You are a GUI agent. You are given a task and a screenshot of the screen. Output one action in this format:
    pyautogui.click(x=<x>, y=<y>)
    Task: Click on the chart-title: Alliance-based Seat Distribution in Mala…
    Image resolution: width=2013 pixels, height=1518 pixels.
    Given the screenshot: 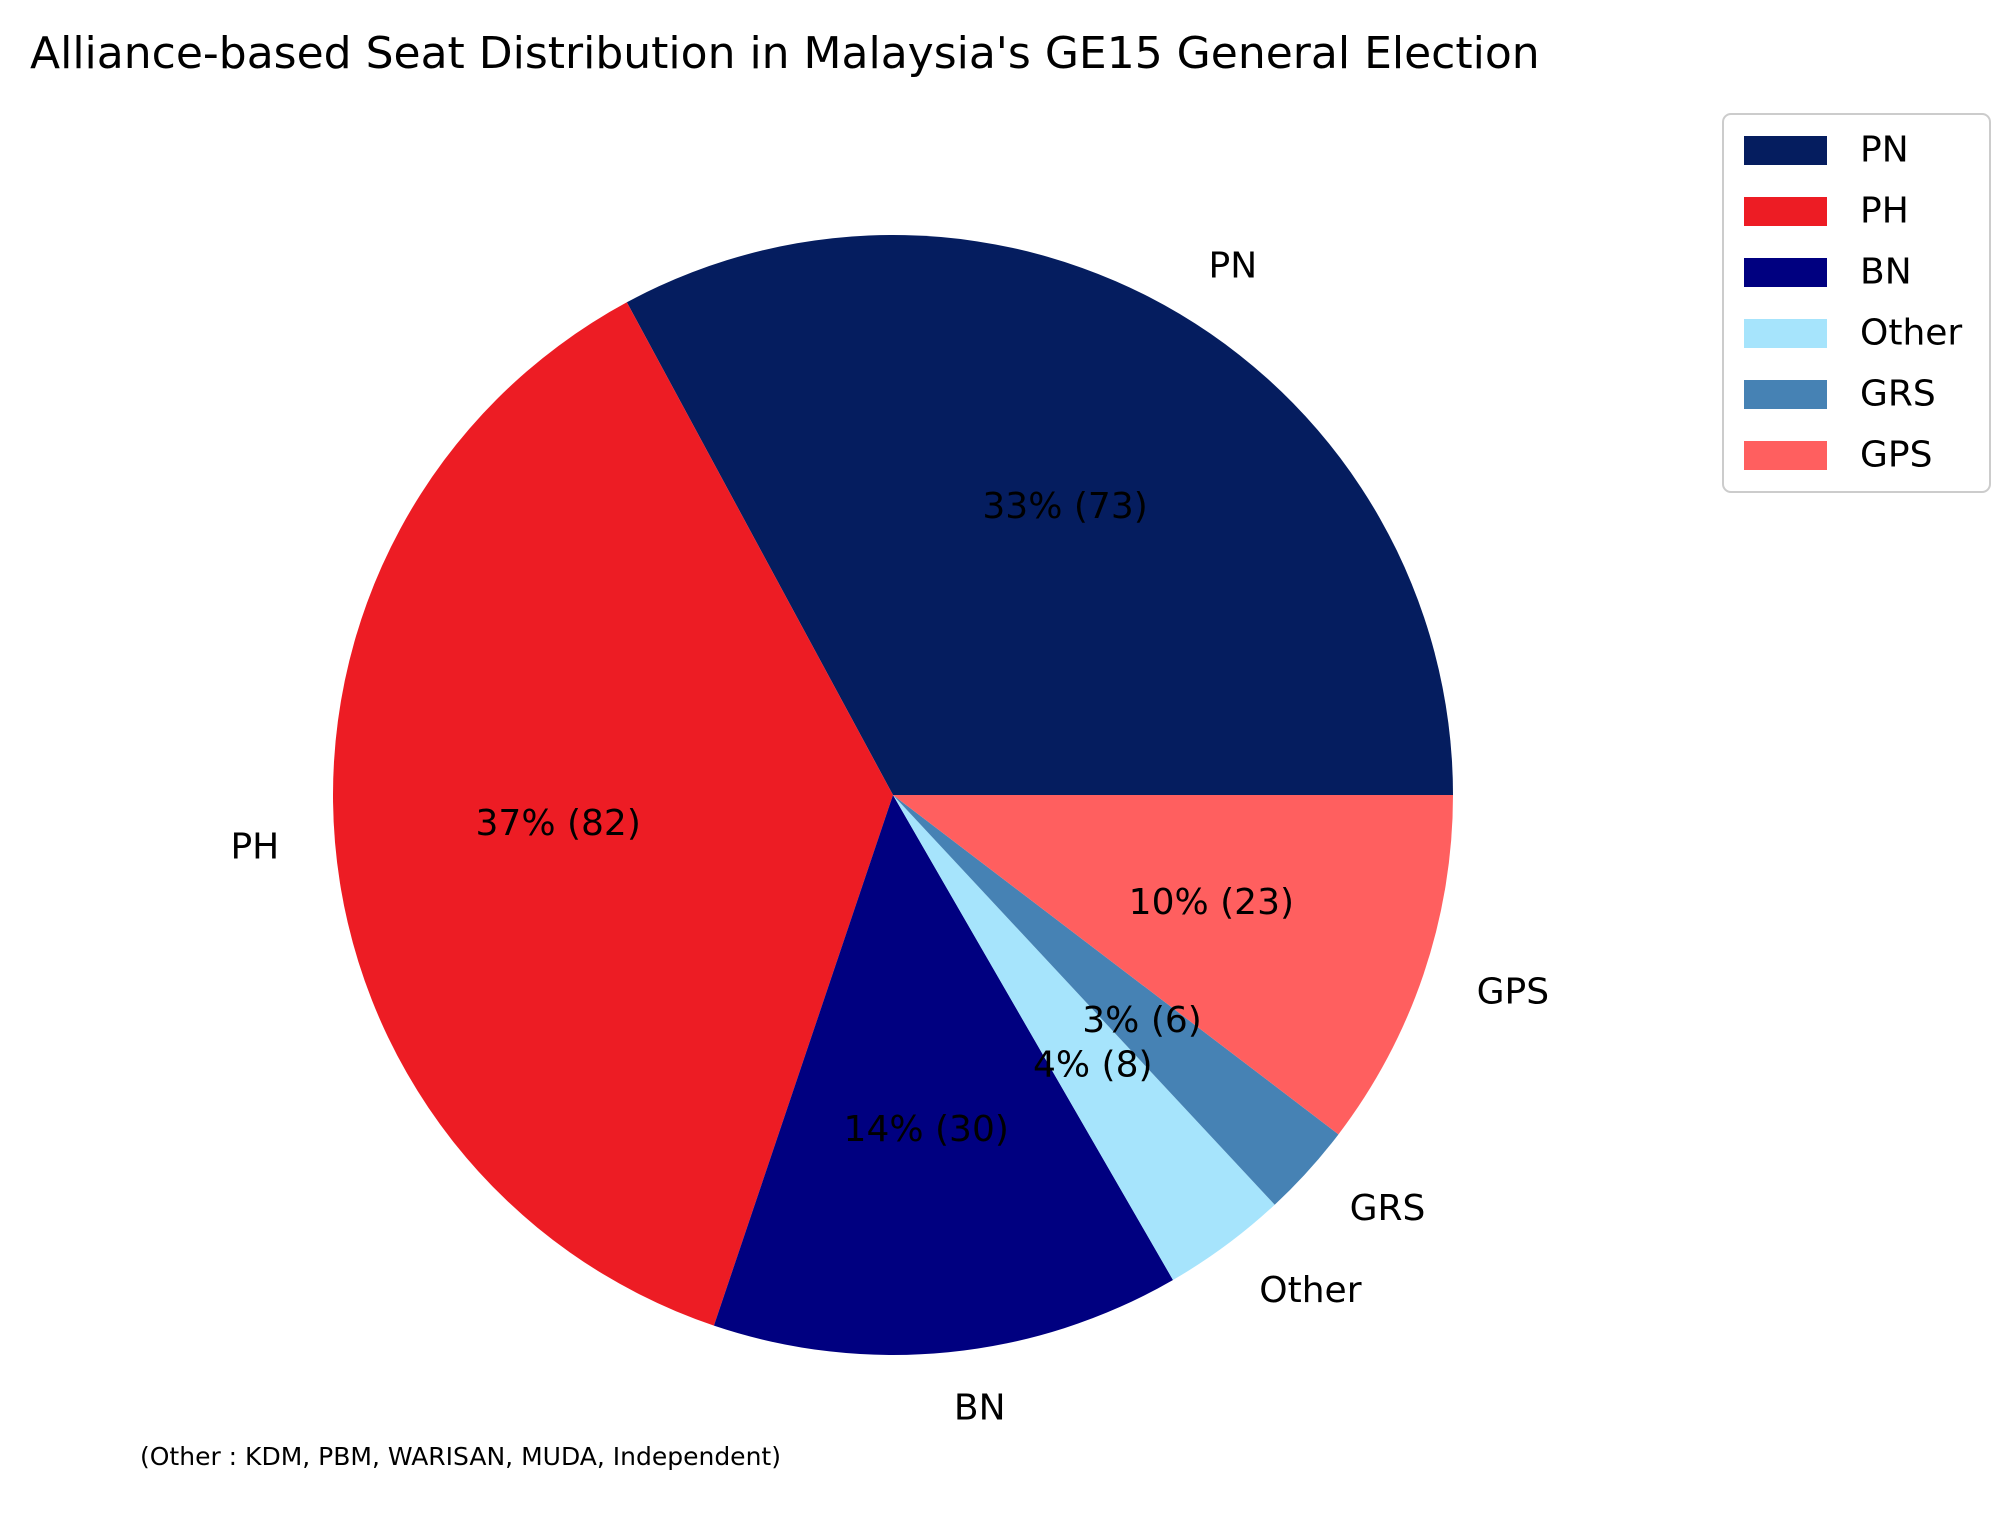 What is the action you would take?
    pyautogui.click(x=785, y=53)
    